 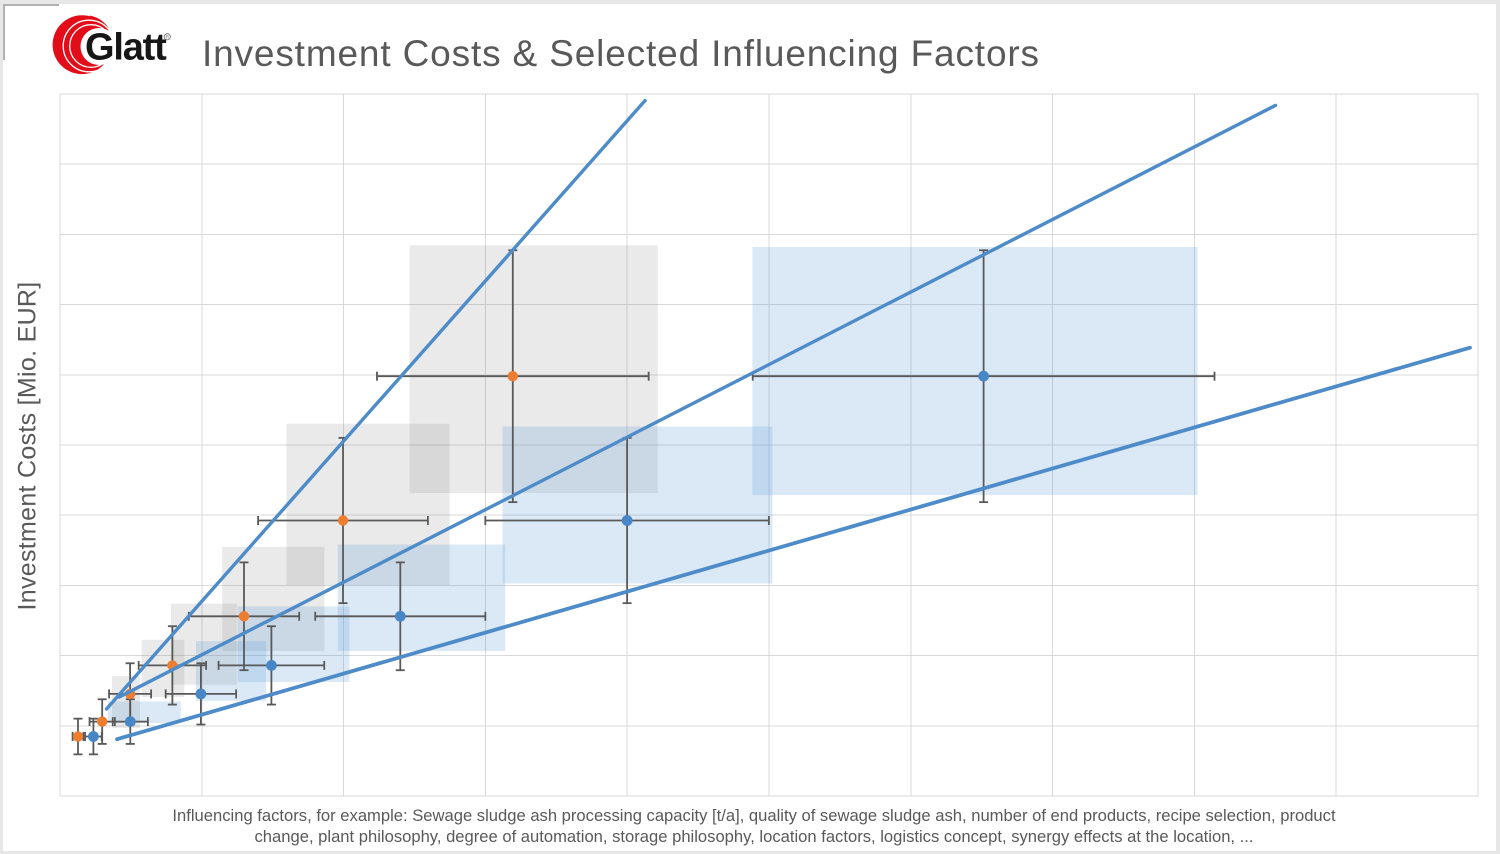 What do you see at coordinates (126, 48) in the screenshot?
I see `svg-text: Glatt` at bounding box center [126, 48].